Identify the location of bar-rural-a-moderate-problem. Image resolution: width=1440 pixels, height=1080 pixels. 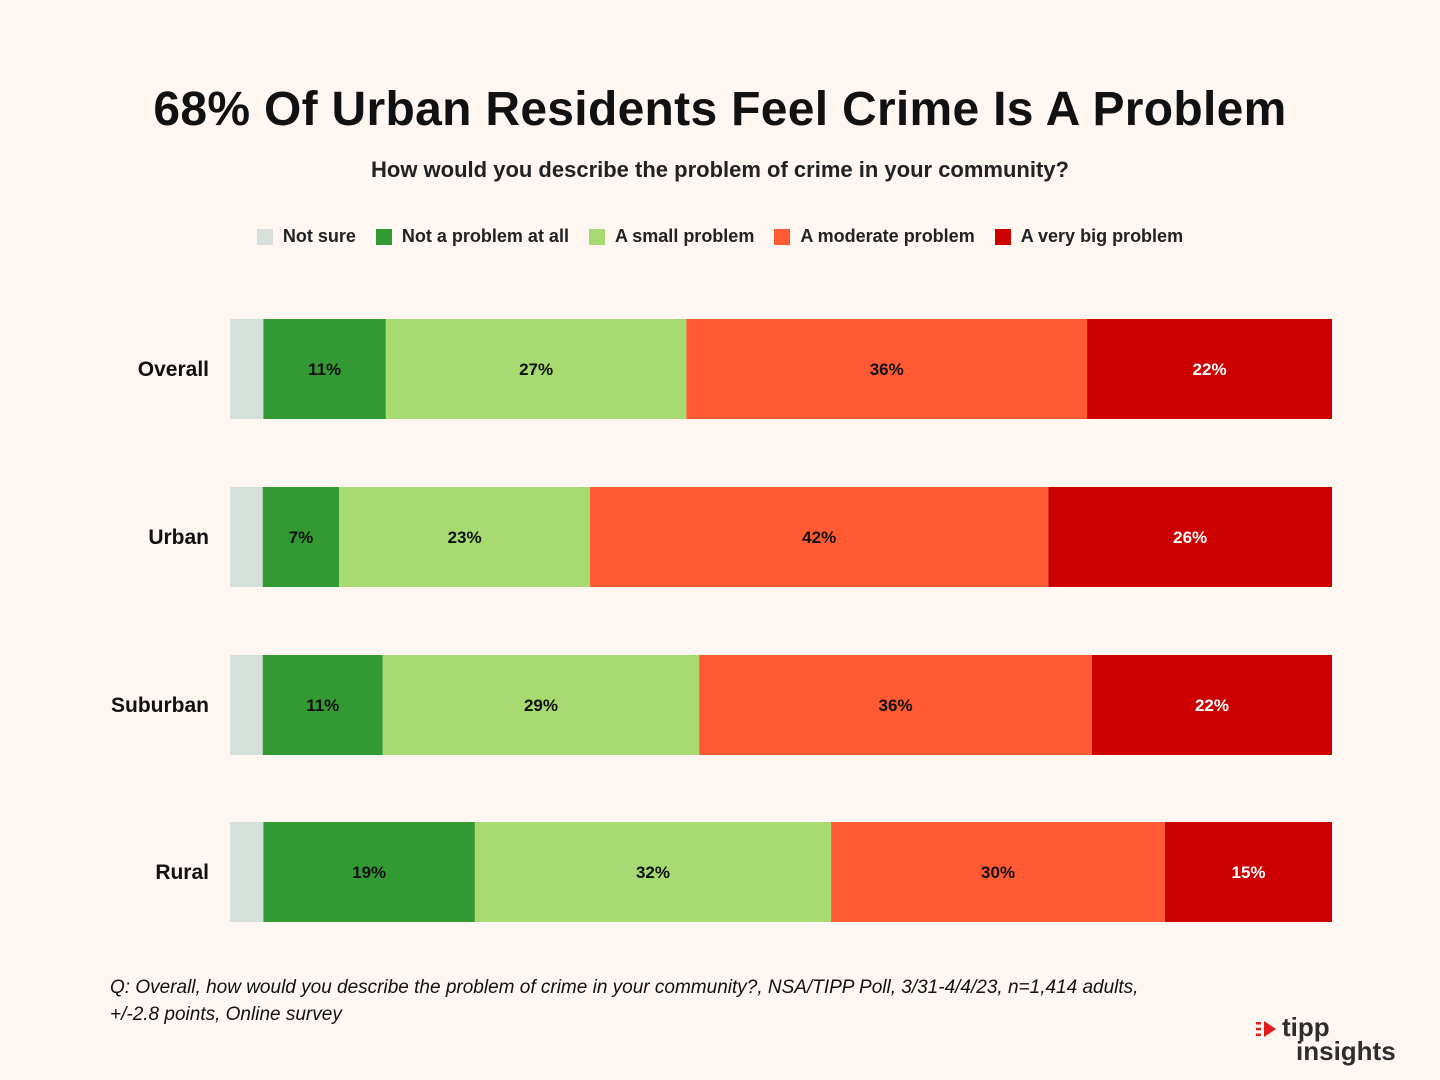
(998, 872).